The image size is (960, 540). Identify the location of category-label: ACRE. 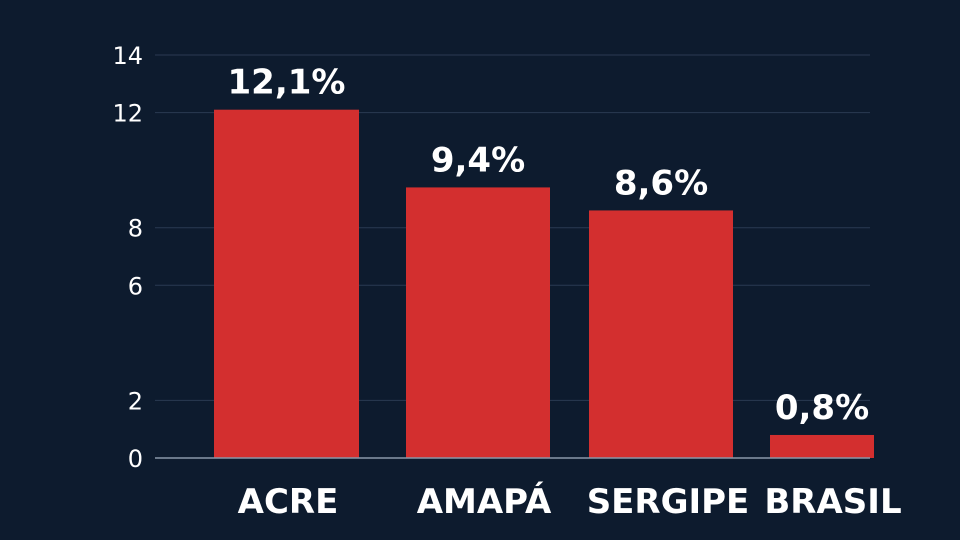
(288, 502).